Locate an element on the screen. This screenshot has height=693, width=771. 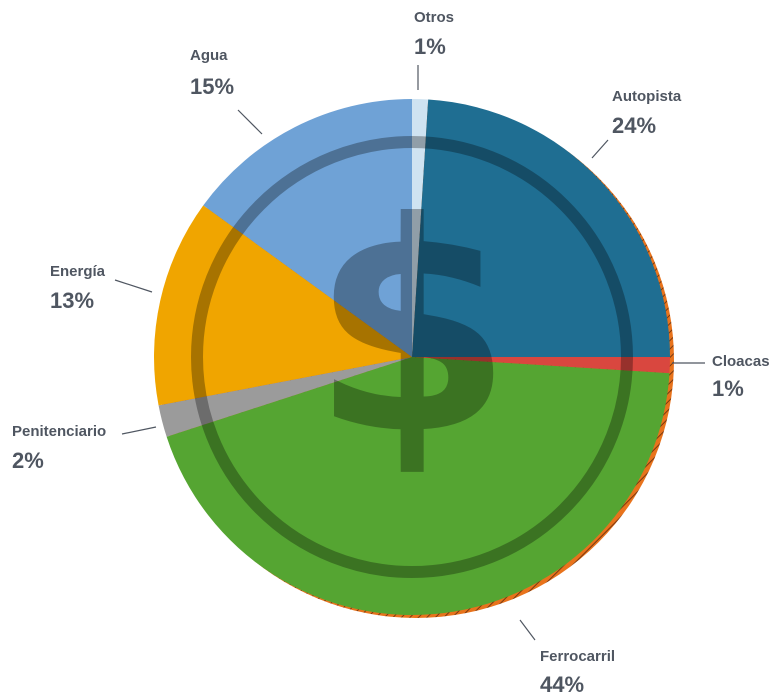
slice-name: Agua is located at coordinates (209, 55).